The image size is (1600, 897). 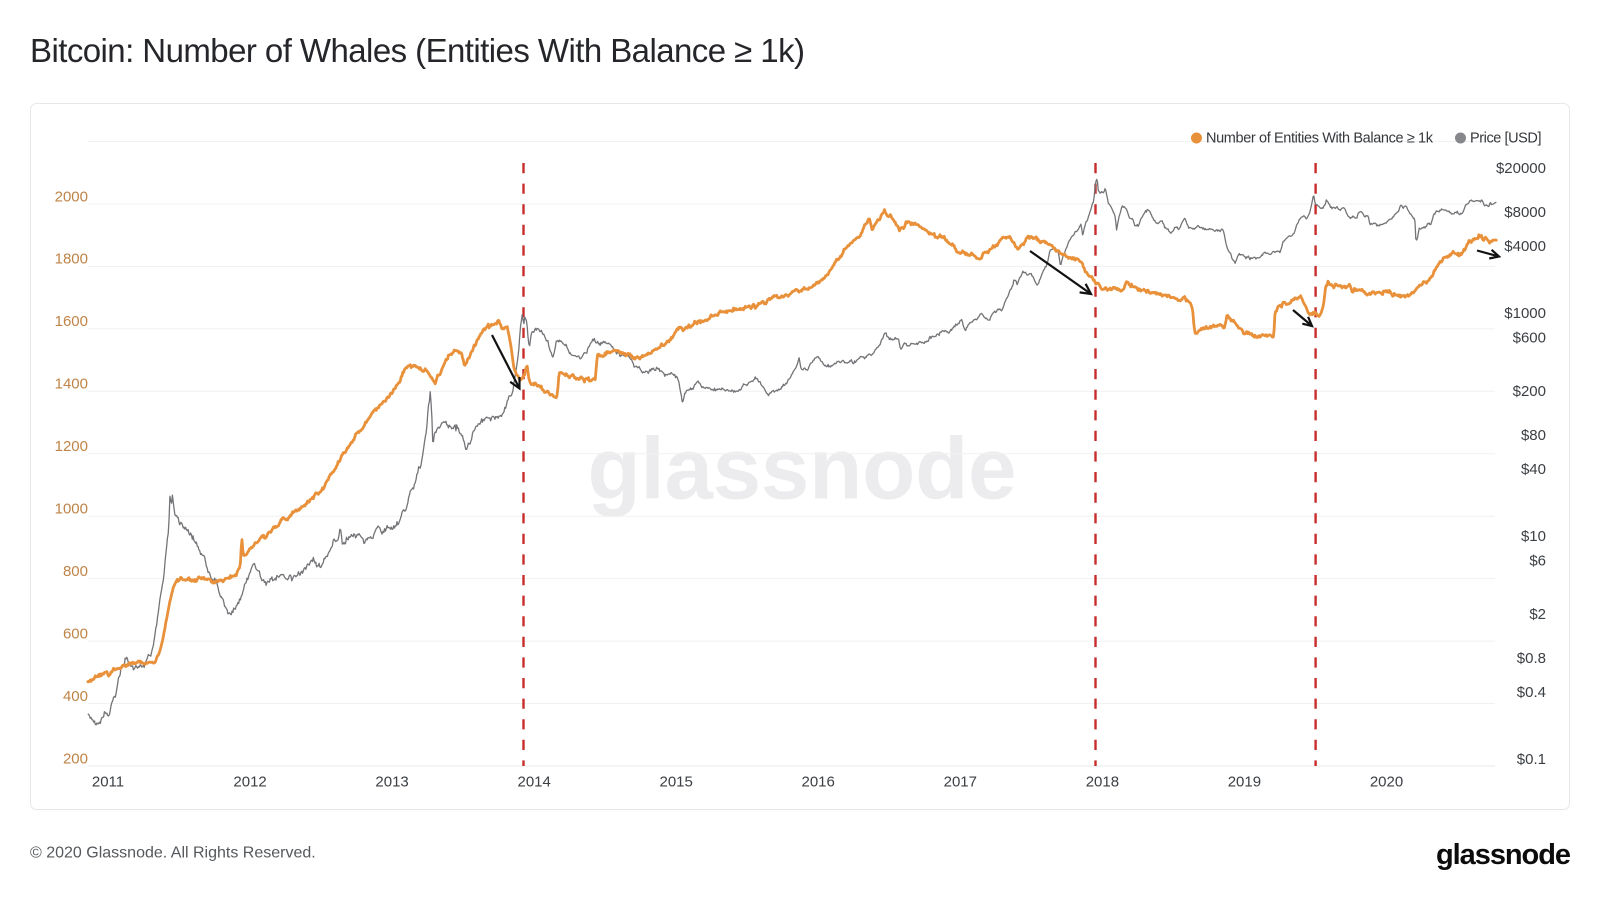 I want to click on svg-text: 2016, so click(x=818, y=782).